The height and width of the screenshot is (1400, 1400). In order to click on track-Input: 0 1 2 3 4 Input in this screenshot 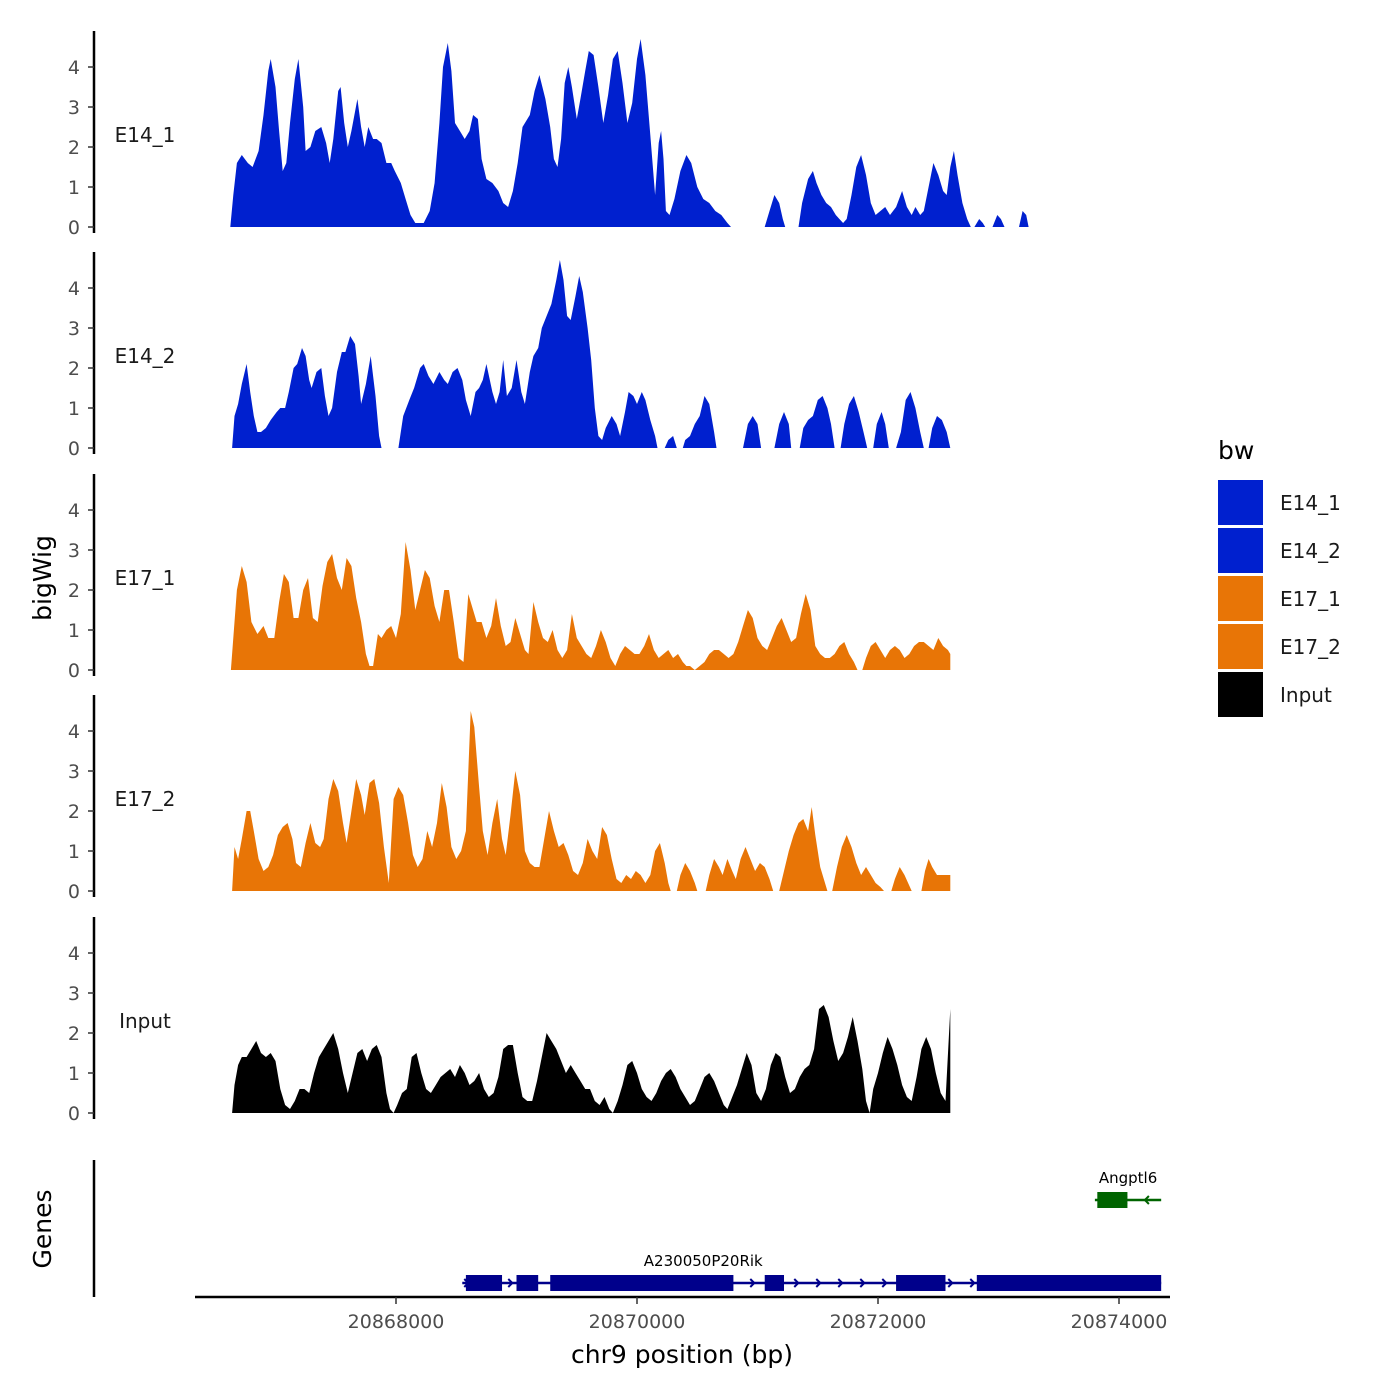, I will do `click(509, 1021)`.